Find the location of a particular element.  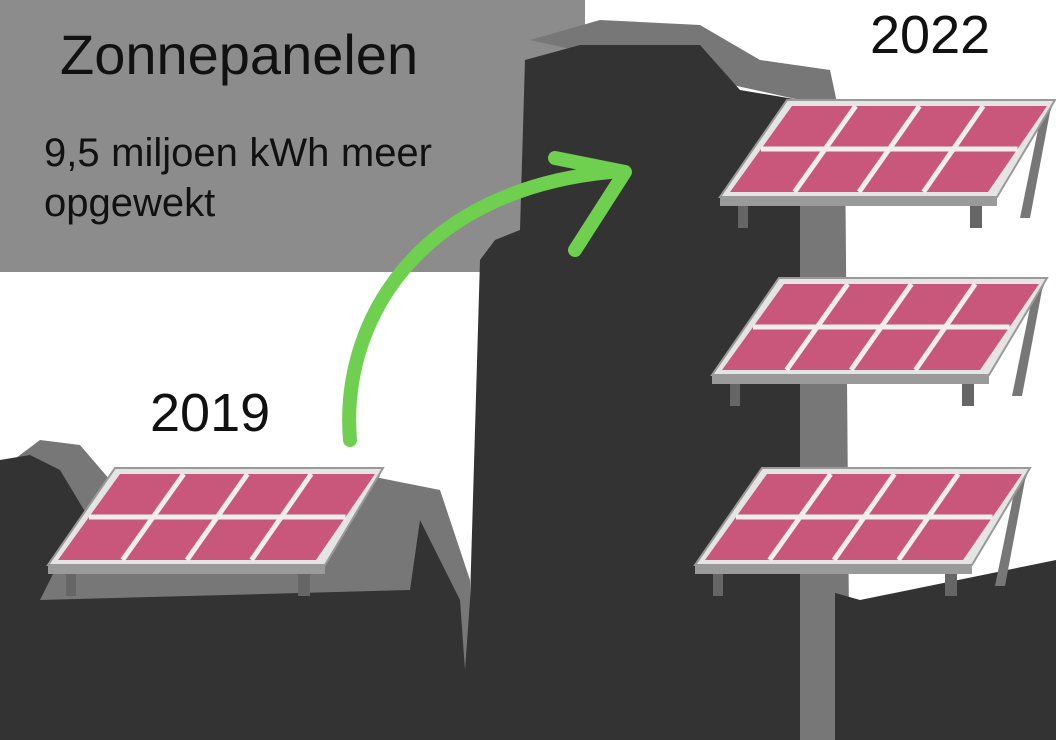

body-text: 9,5 miljoen kWh meer opgewekt is located at coordinates (238, 178).